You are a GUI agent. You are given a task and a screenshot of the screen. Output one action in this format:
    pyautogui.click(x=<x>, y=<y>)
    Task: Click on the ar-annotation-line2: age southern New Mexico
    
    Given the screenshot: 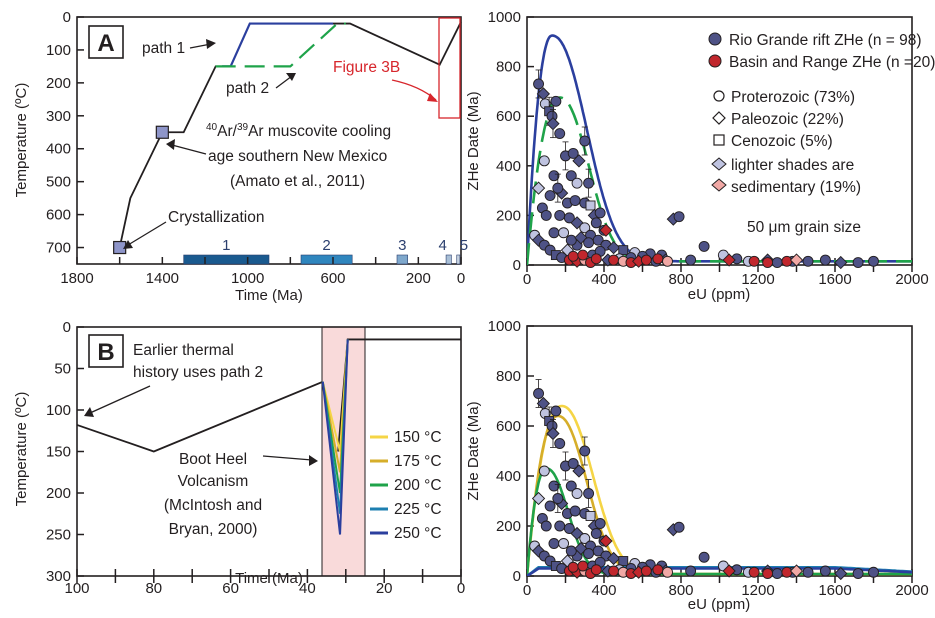 What is the action you would take?
    pyautogui.click(x=297, y=156)
    